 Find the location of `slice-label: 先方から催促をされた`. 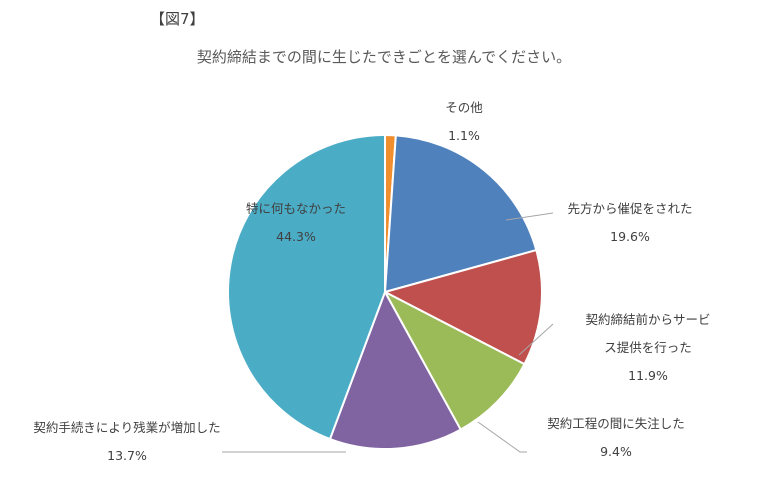

slice-label: 先方から催促をされた is located at coordinates (629, 208).